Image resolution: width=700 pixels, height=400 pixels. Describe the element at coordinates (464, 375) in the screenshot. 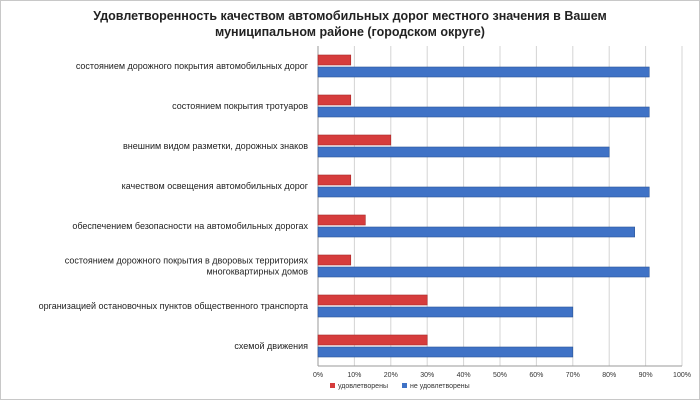

I see `x-tick-label: 40%` at that location.